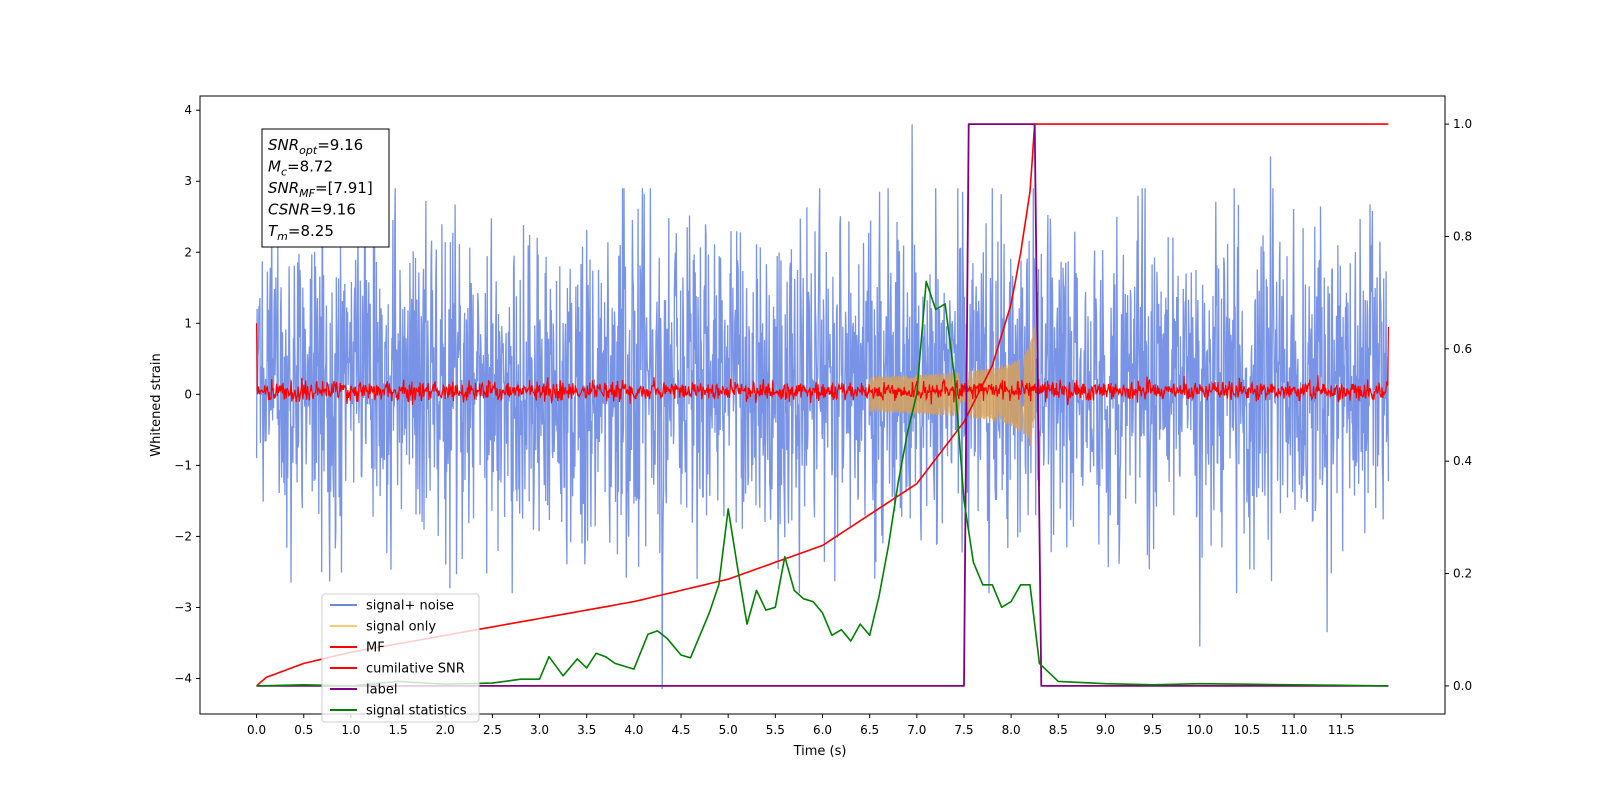  I want to click on y2-tick-label: 0.4, so click(1462, 461).